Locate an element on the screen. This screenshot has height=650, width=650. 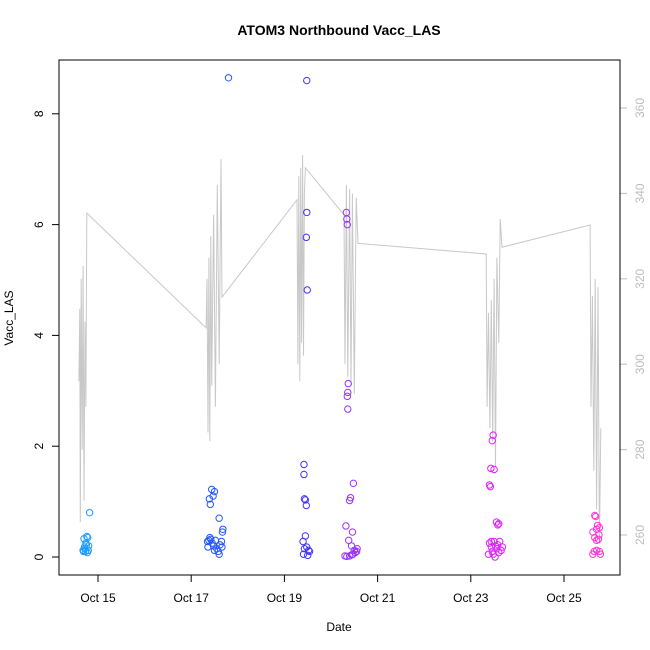
y-tick-label: 6 is located at coordinates (39, 224).